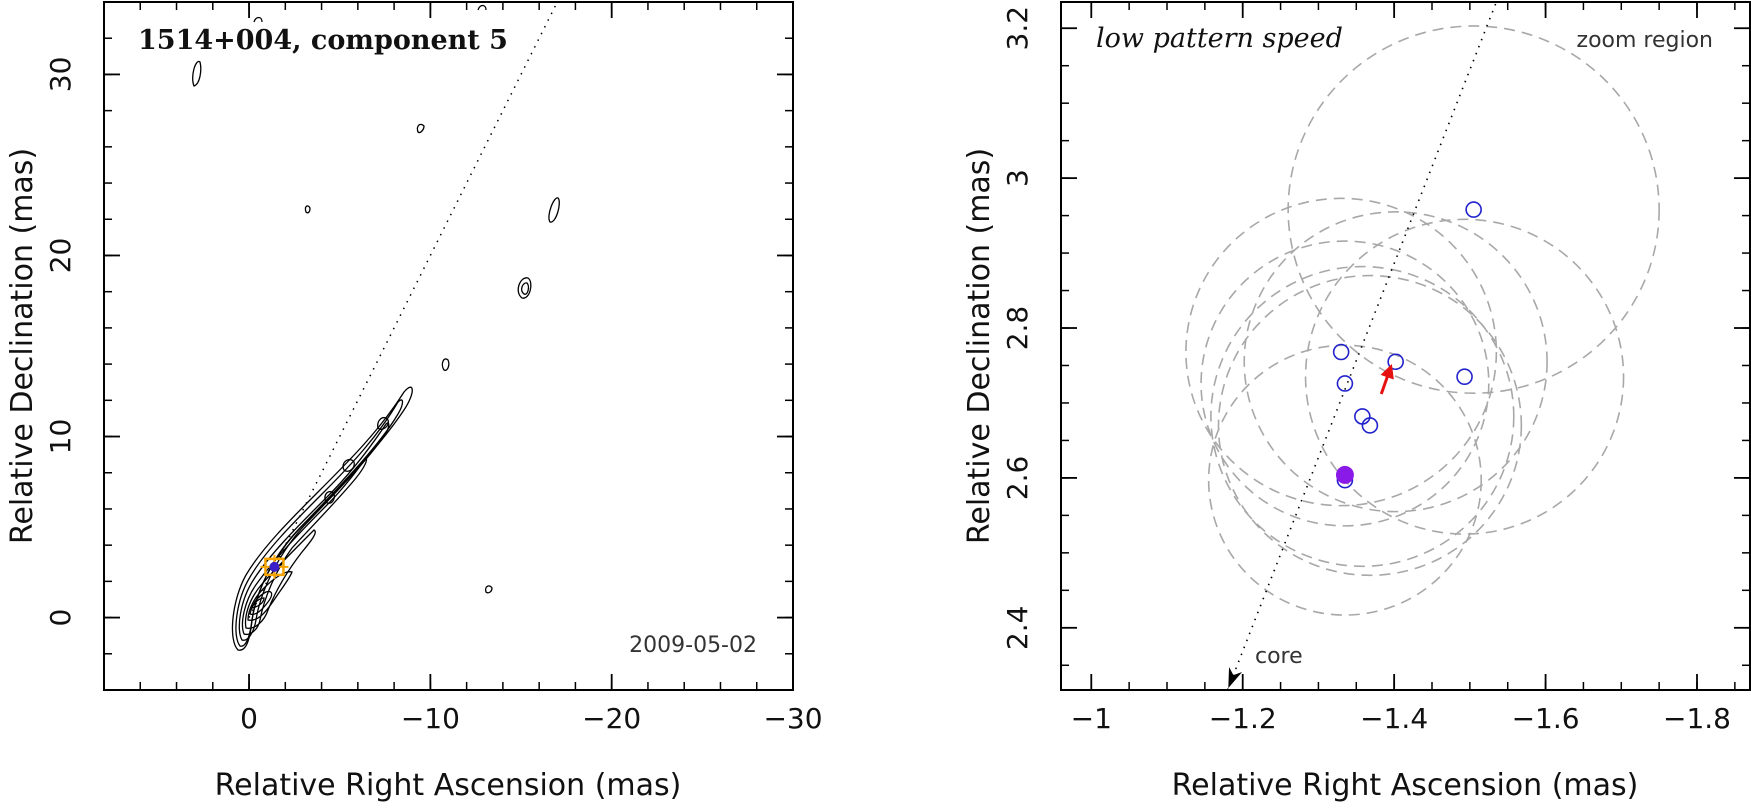  I want to click on right-x-tick-label: −1.2, so click(1243, 718).